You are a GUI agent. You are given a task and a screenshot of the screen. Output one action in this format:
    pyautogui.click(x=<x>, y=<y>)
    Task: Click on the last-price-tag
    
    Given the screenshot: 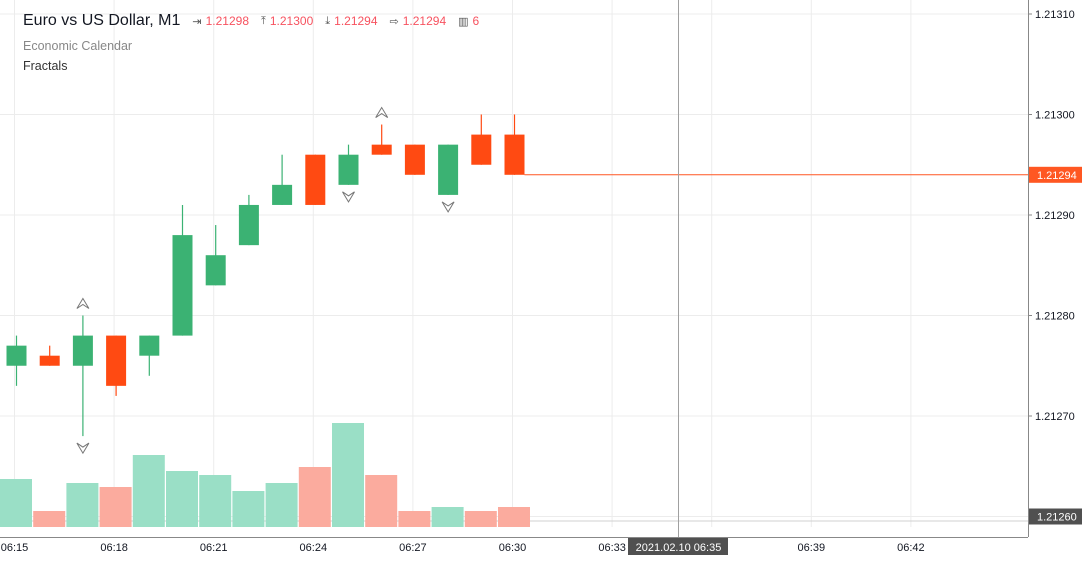 What is the action you would take?
    pyautogui.click(x=1055, y=174)
    